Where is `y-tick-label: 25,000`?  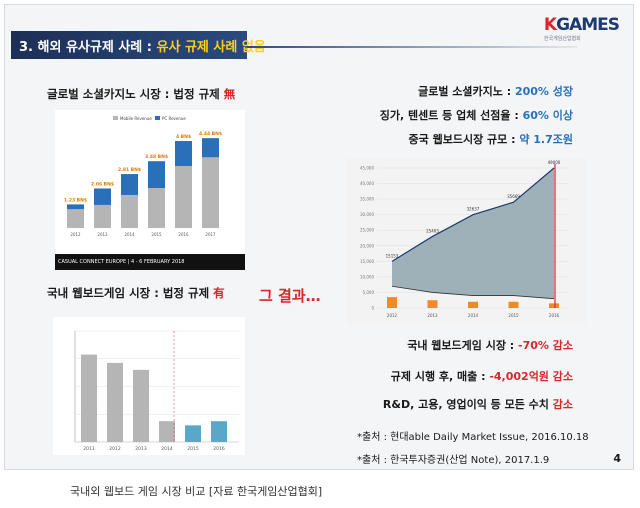 y-tick-label: 25,000 is located at coordinates (367, 230).